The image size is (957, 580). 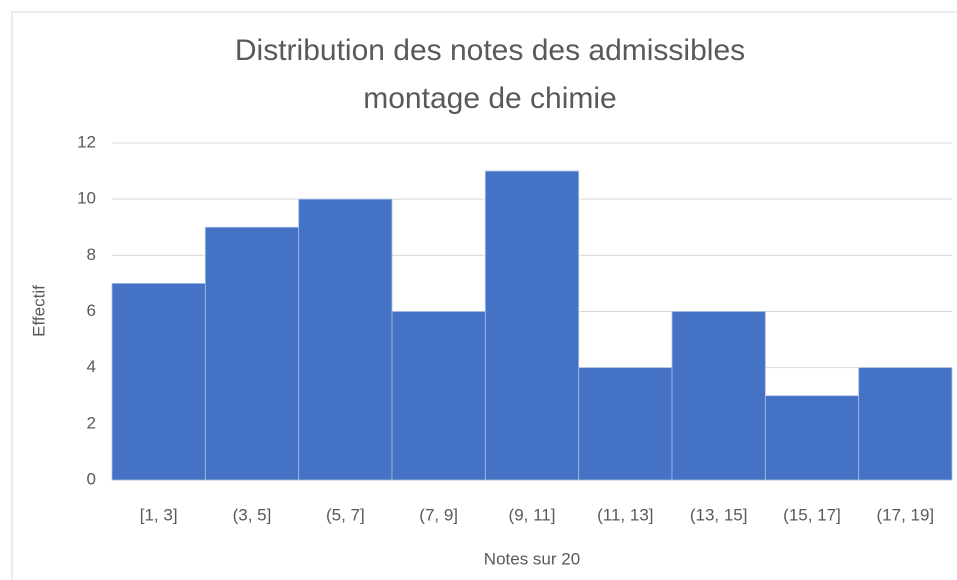 What do you see at coordinates (91, 254) in the screenshot?
I see `y-tick-label: 8` at bounding box center [91, 254].